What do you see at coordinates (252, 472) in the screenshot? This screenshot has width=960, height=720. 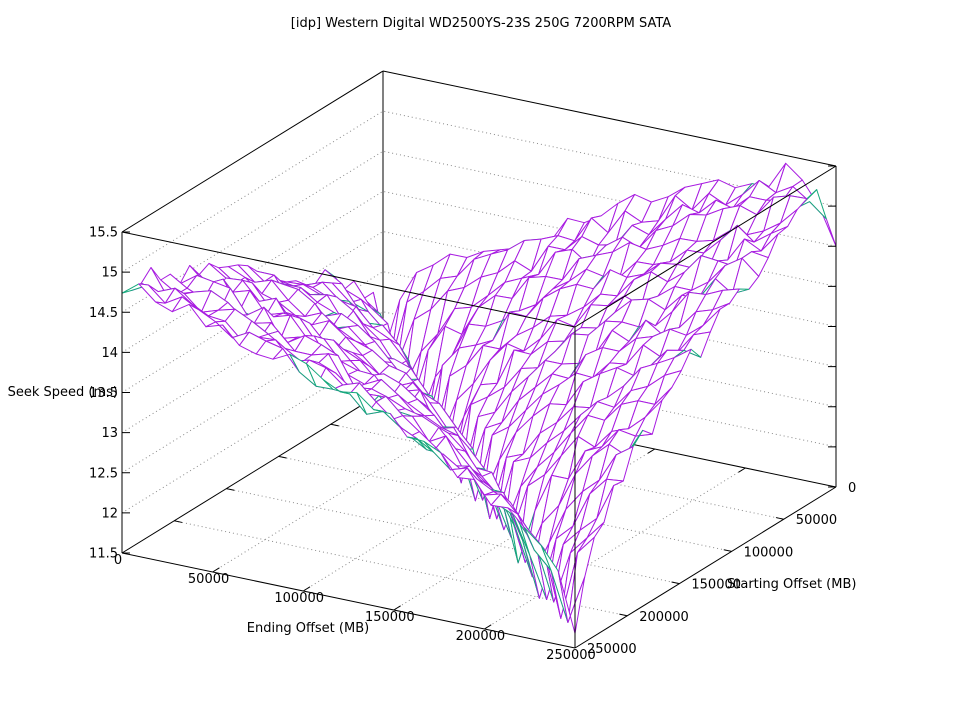 I see `base-edge-left` at bounding box center [252, 472].